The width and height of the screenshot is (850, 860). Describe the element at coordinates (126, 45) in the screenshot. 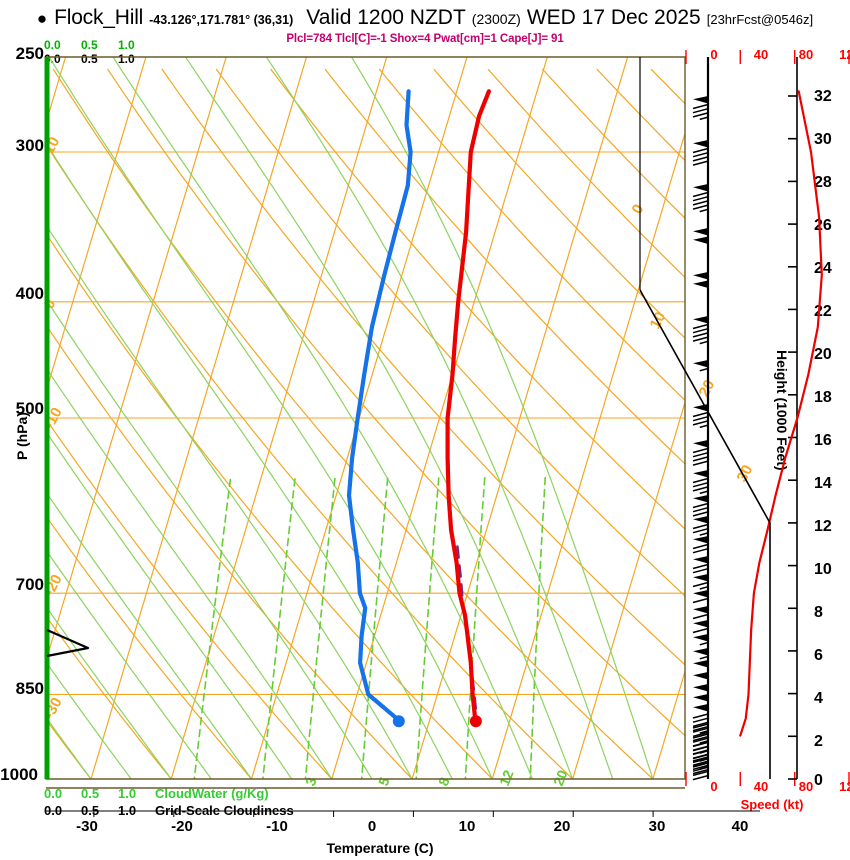

I see `top-cloudwater-tick-2: 1.0` at that location.